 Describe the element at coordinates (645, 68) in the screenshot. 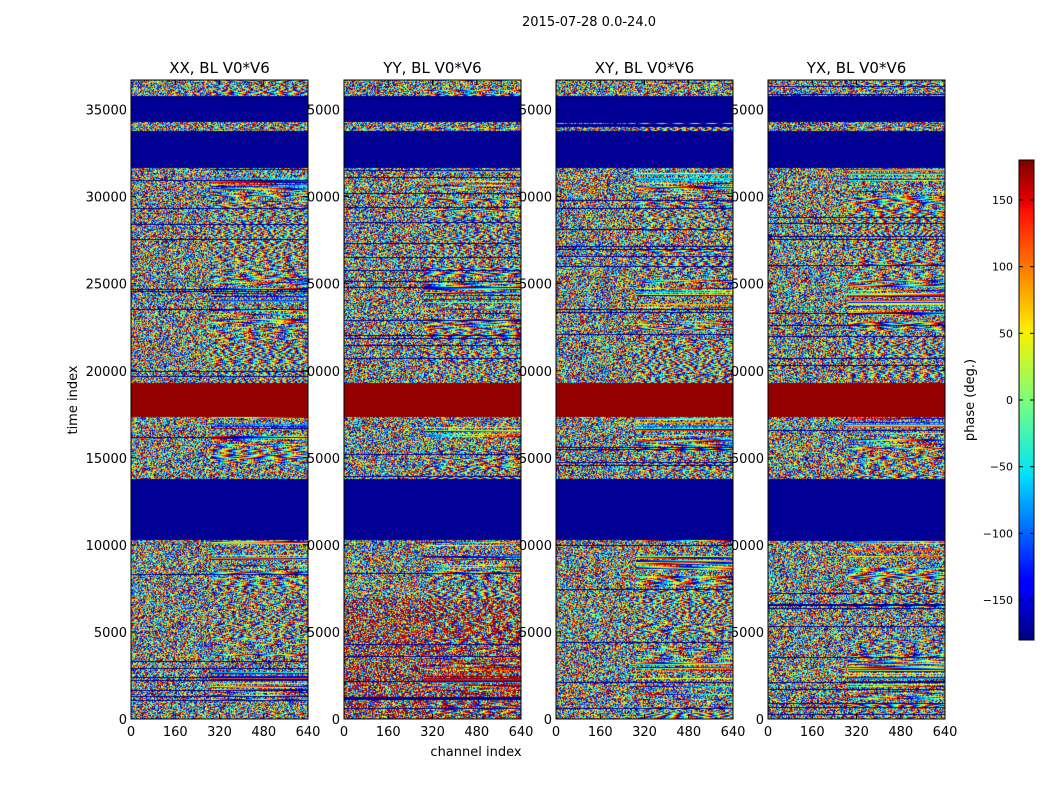

I see `panel-title: XY, BL V0*V6` at that location.